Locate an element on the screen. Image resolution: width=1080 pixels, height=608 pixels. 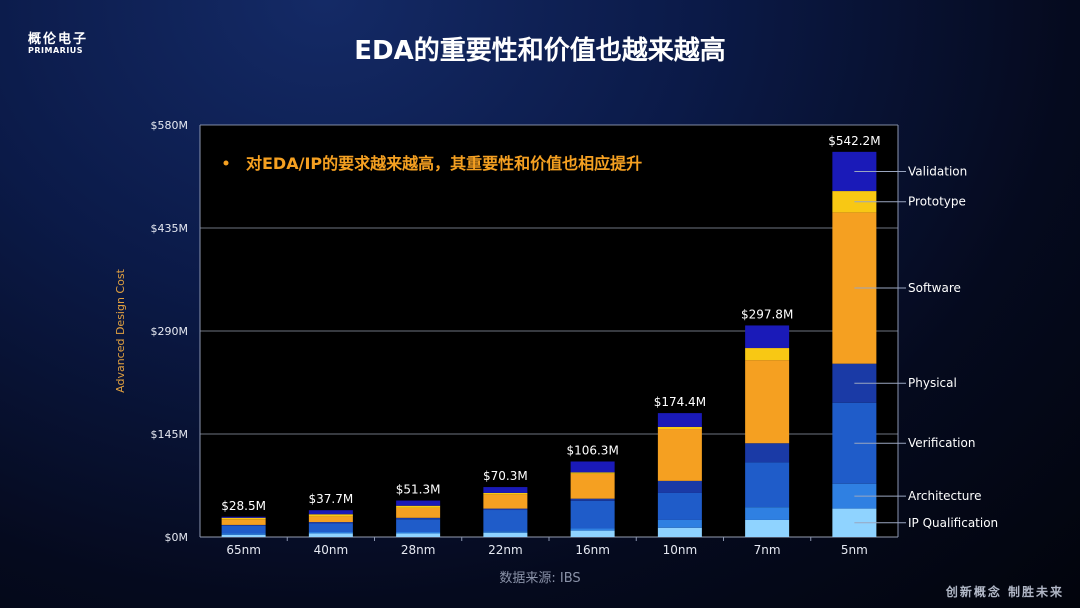
x-tick-label: 5nm is located at coordinates (854, 550).